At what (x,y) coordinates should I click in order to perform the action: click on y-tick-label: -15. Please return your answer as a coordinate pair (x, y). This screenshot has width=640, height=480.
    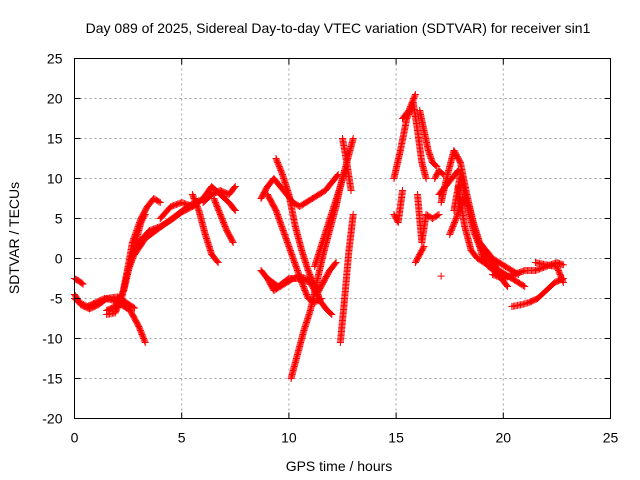
    Looking at the image, I should click on (52, 379).